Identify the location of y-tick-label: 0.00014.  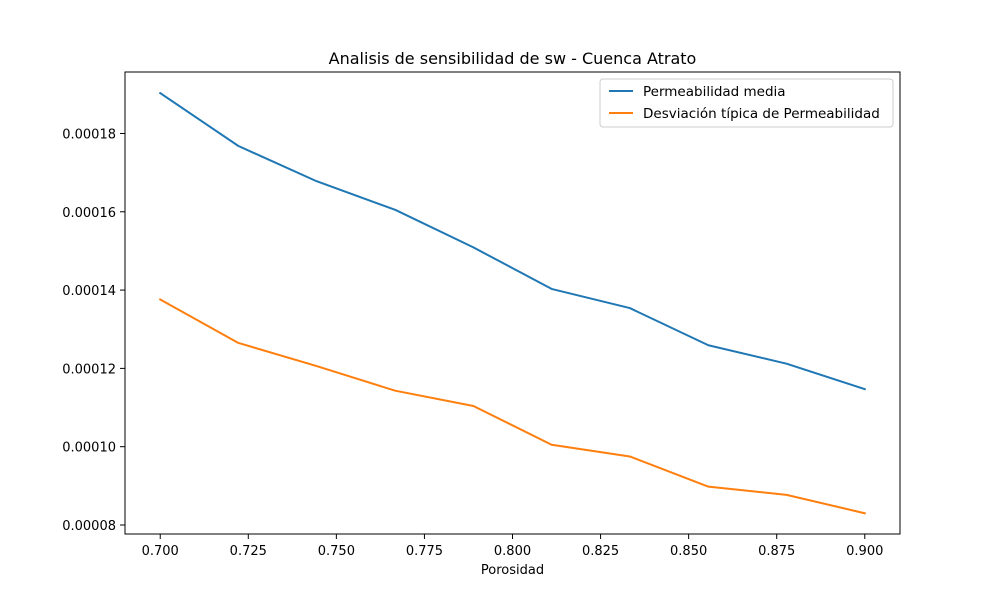
(89, 291).